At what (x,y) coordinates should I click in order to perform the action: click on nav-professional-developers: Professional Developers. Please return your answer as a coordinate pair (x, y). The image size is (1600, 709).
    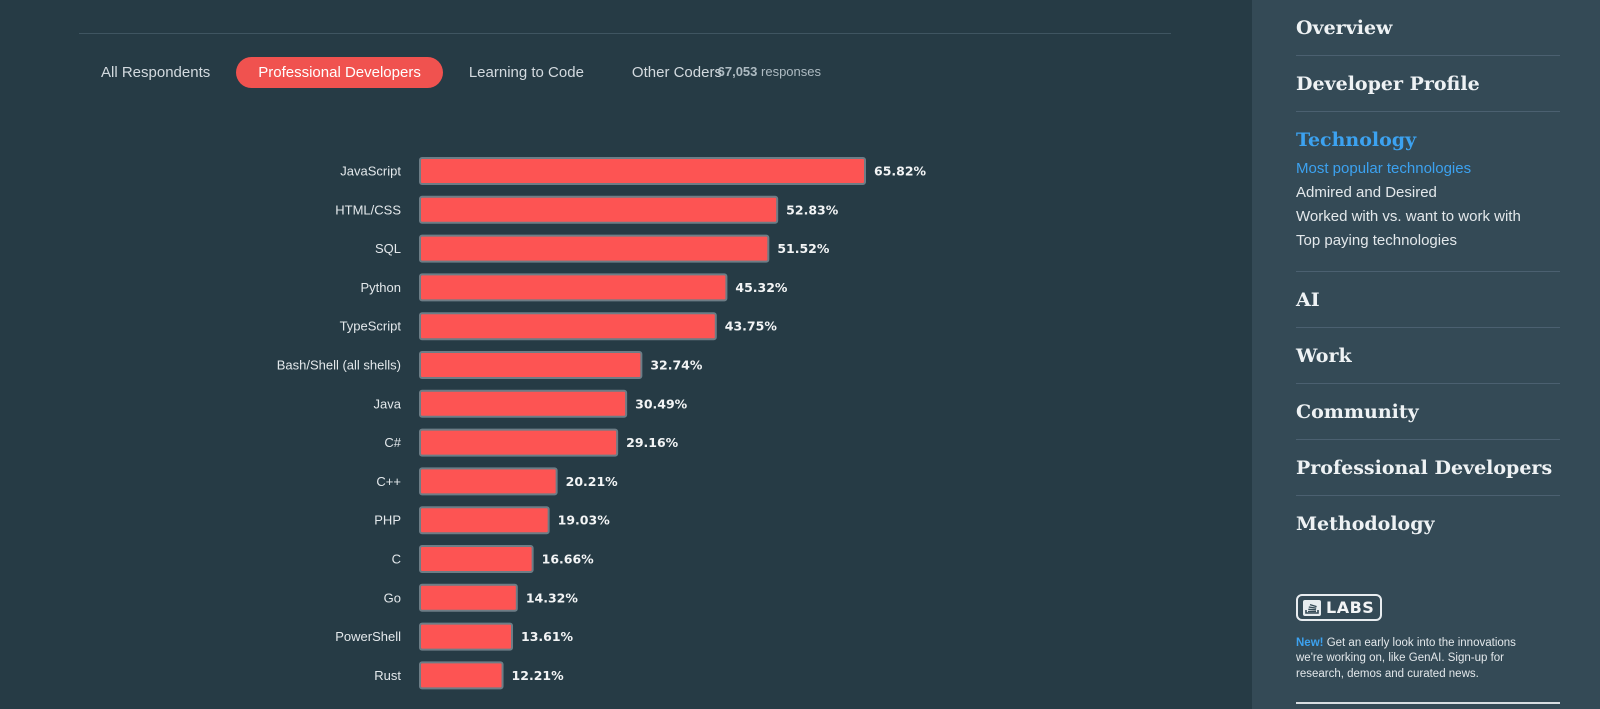
    Looking at the image, I should click on (1424, 467).